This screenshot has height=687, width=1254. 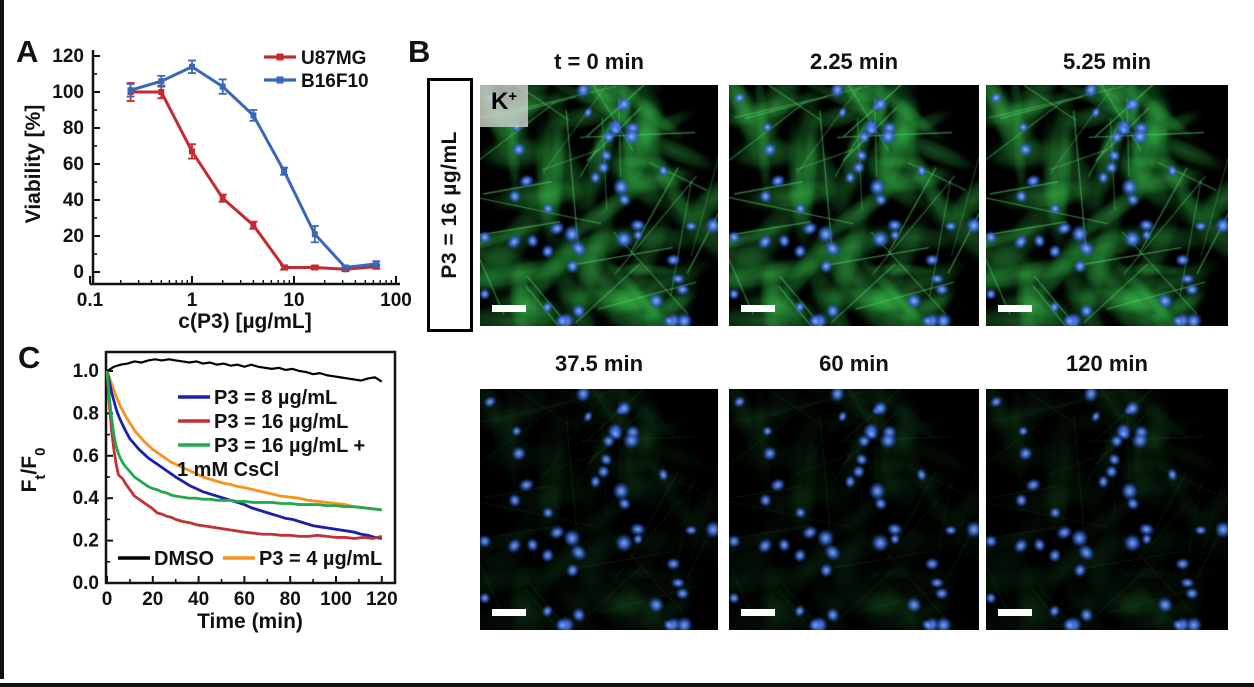 What do you see at coordinates (152, 599) in the screenshot?
I see `c-x-tick-label: 20` at bounding box center [152, 599].